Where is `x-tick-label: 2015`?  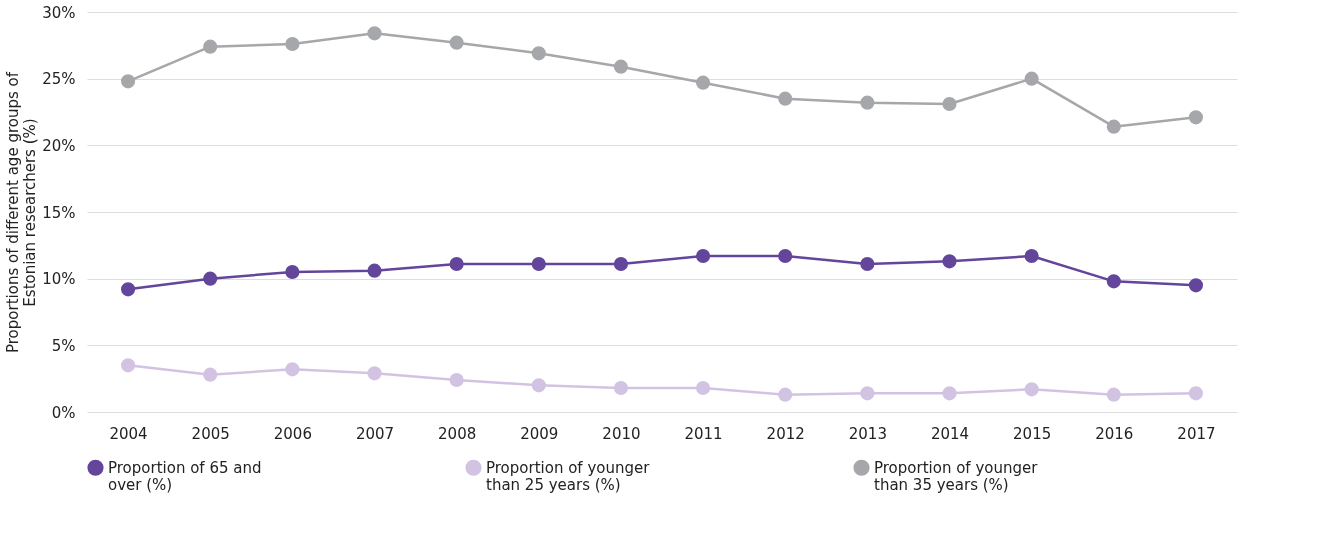 x-tick-label: 2015 is located at coordinates (1032, 433).